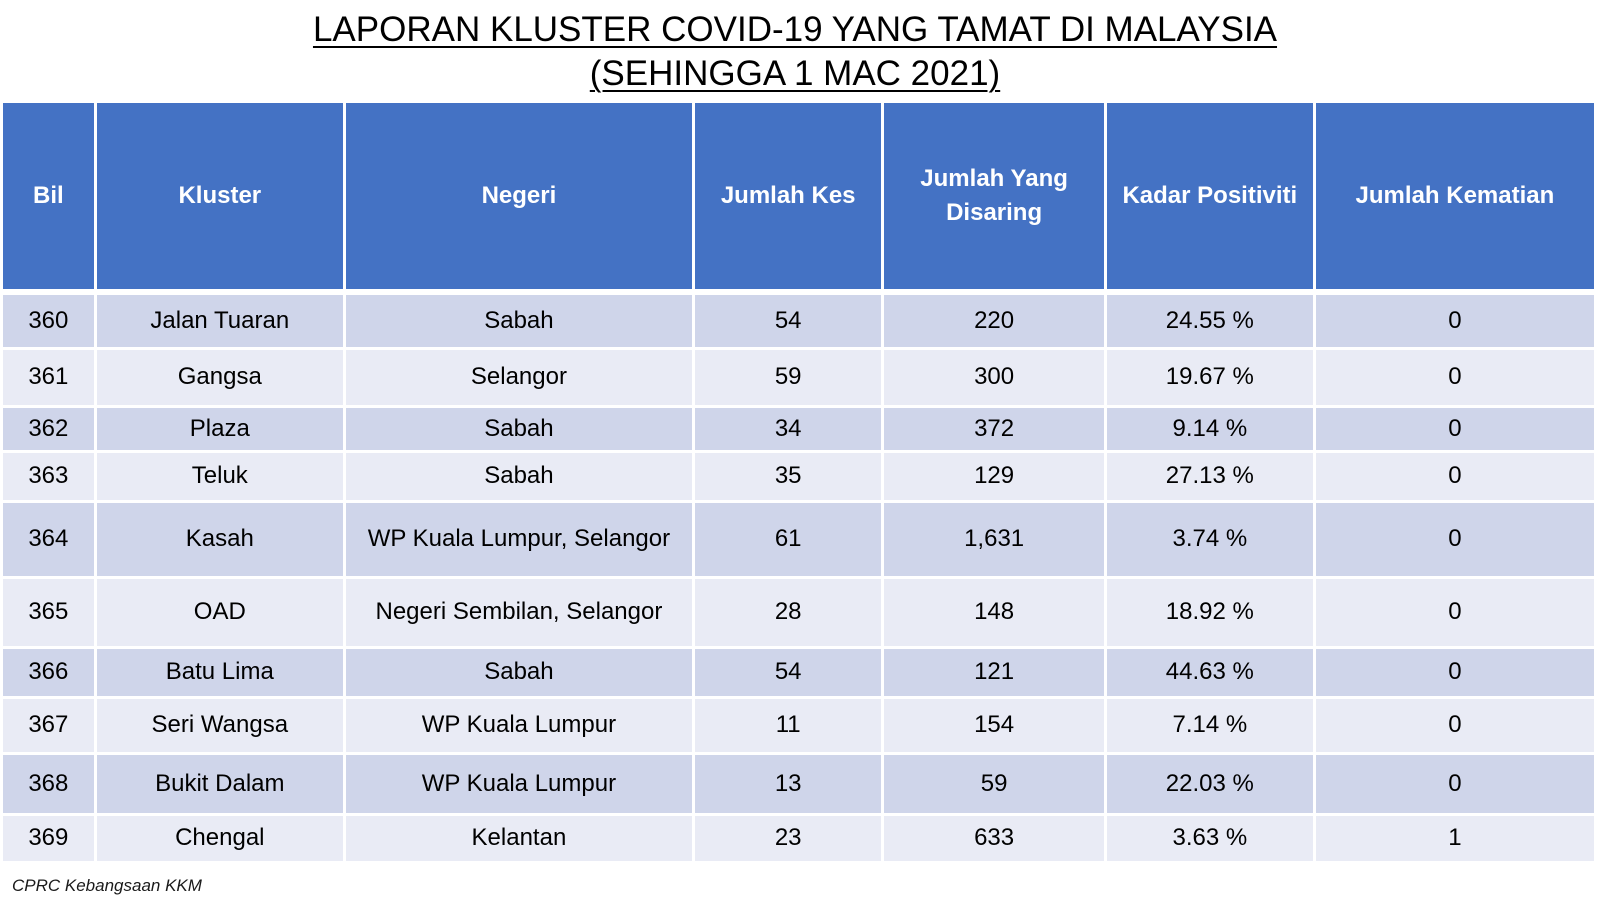 Image resolution: width=1600 pixels, height=900 pixels. I want to click on cell-kluster: Teluk, so click(219, 476).